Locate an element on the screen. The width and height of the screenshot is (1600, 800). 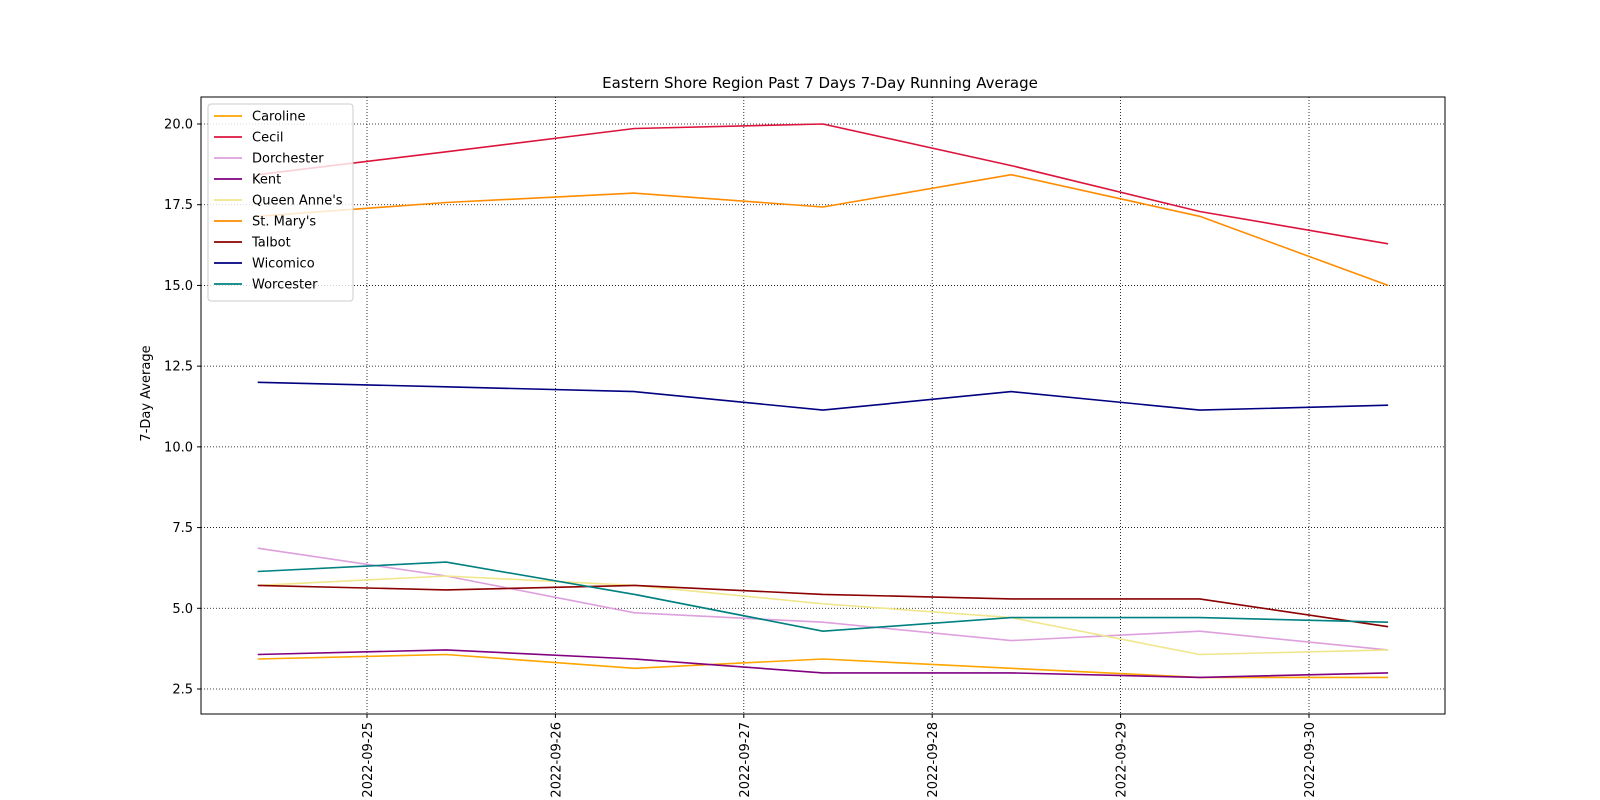
y-axis-label: 7-Day Average is located at coordinates (146, 393).